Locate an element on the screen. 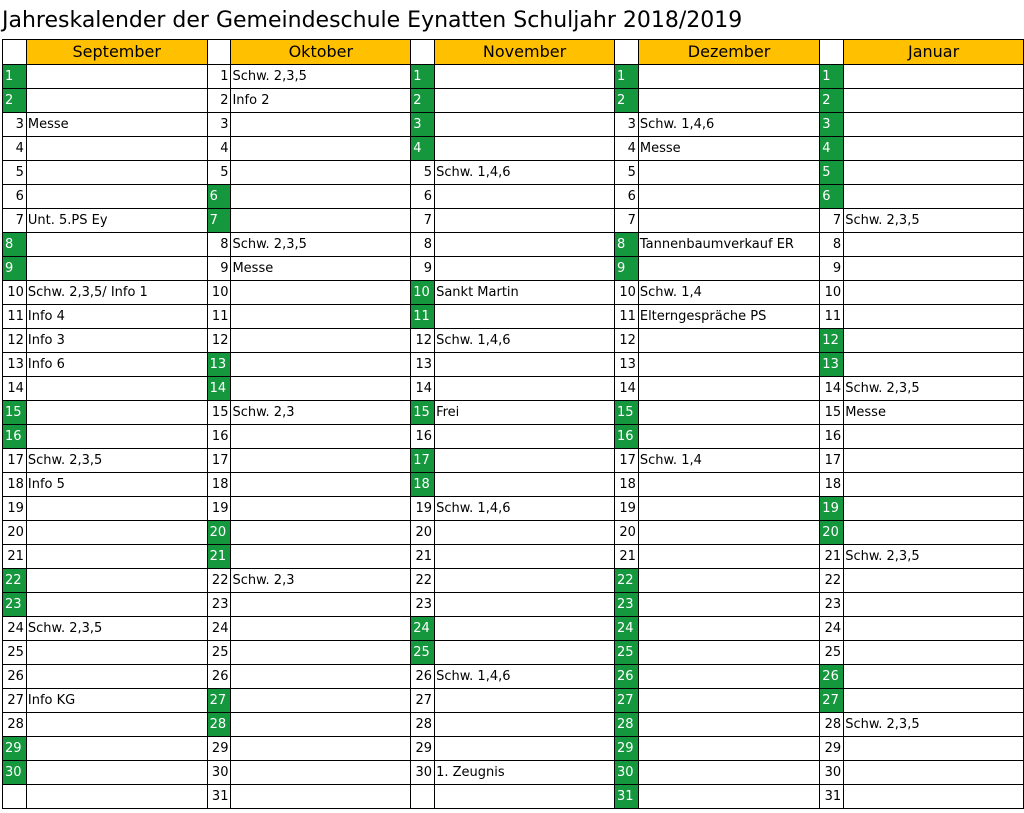 This screenshot has width=1024, height=813. day-number: 2 is located at coordinates (219, 100).